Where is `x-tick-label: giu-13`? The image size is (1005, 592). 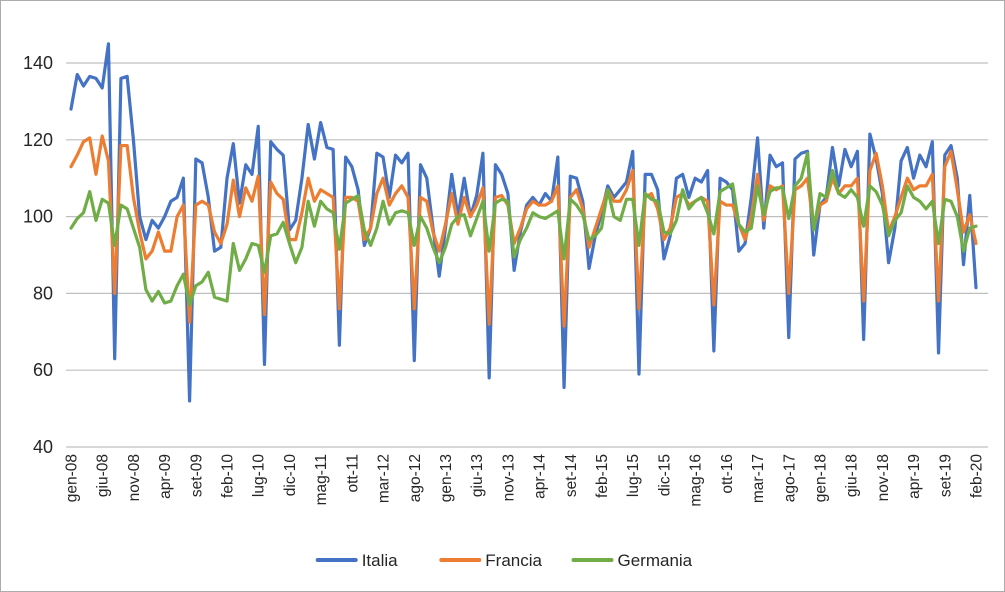
x-tick-label: giu-13 is located at coordinates (477, 475).